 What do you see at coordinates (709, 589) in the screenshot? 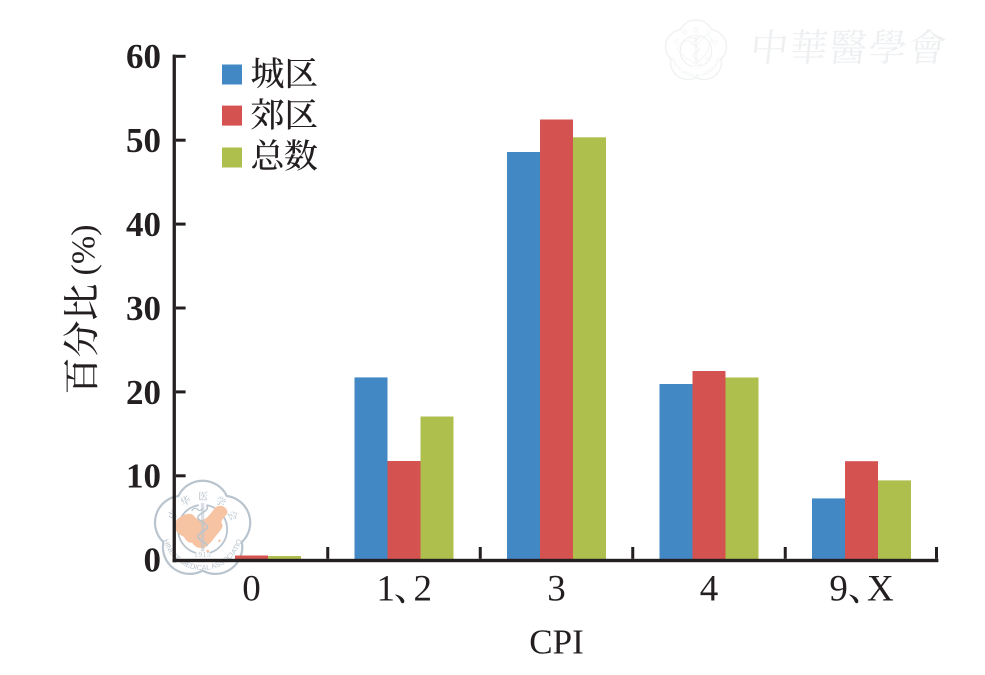
I see `svg-text: 4` at bounding box center [709, 589].